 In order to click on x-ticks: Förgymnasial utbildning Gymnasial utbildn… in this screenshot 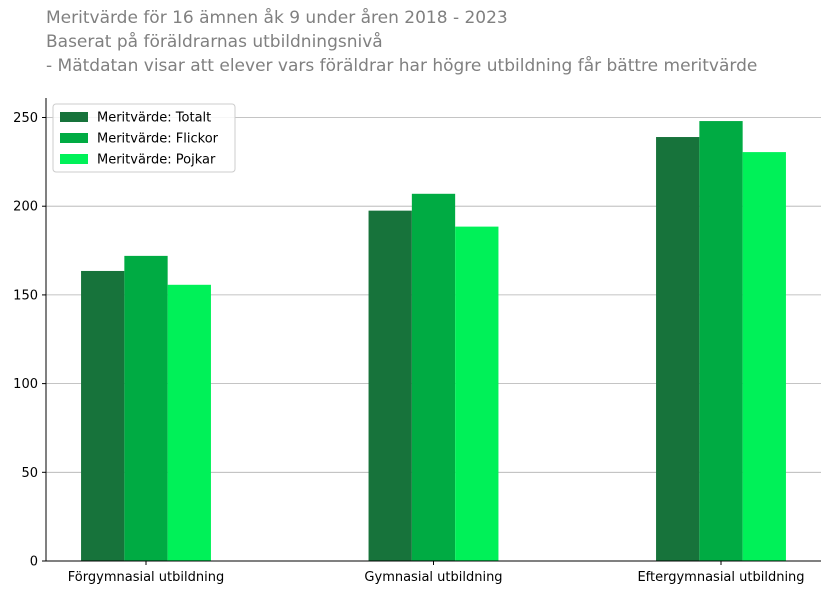, I will do `click(436, 573)`.